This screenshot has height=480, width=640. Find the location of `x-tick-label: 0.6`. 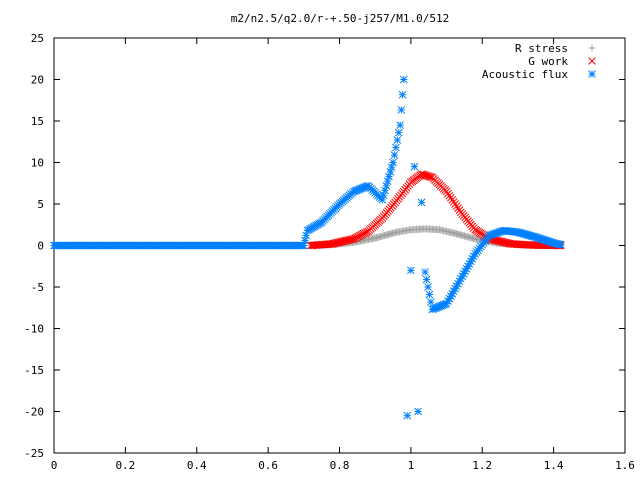

x-tick-label: 0.6 is located at coordinates (268, 465).